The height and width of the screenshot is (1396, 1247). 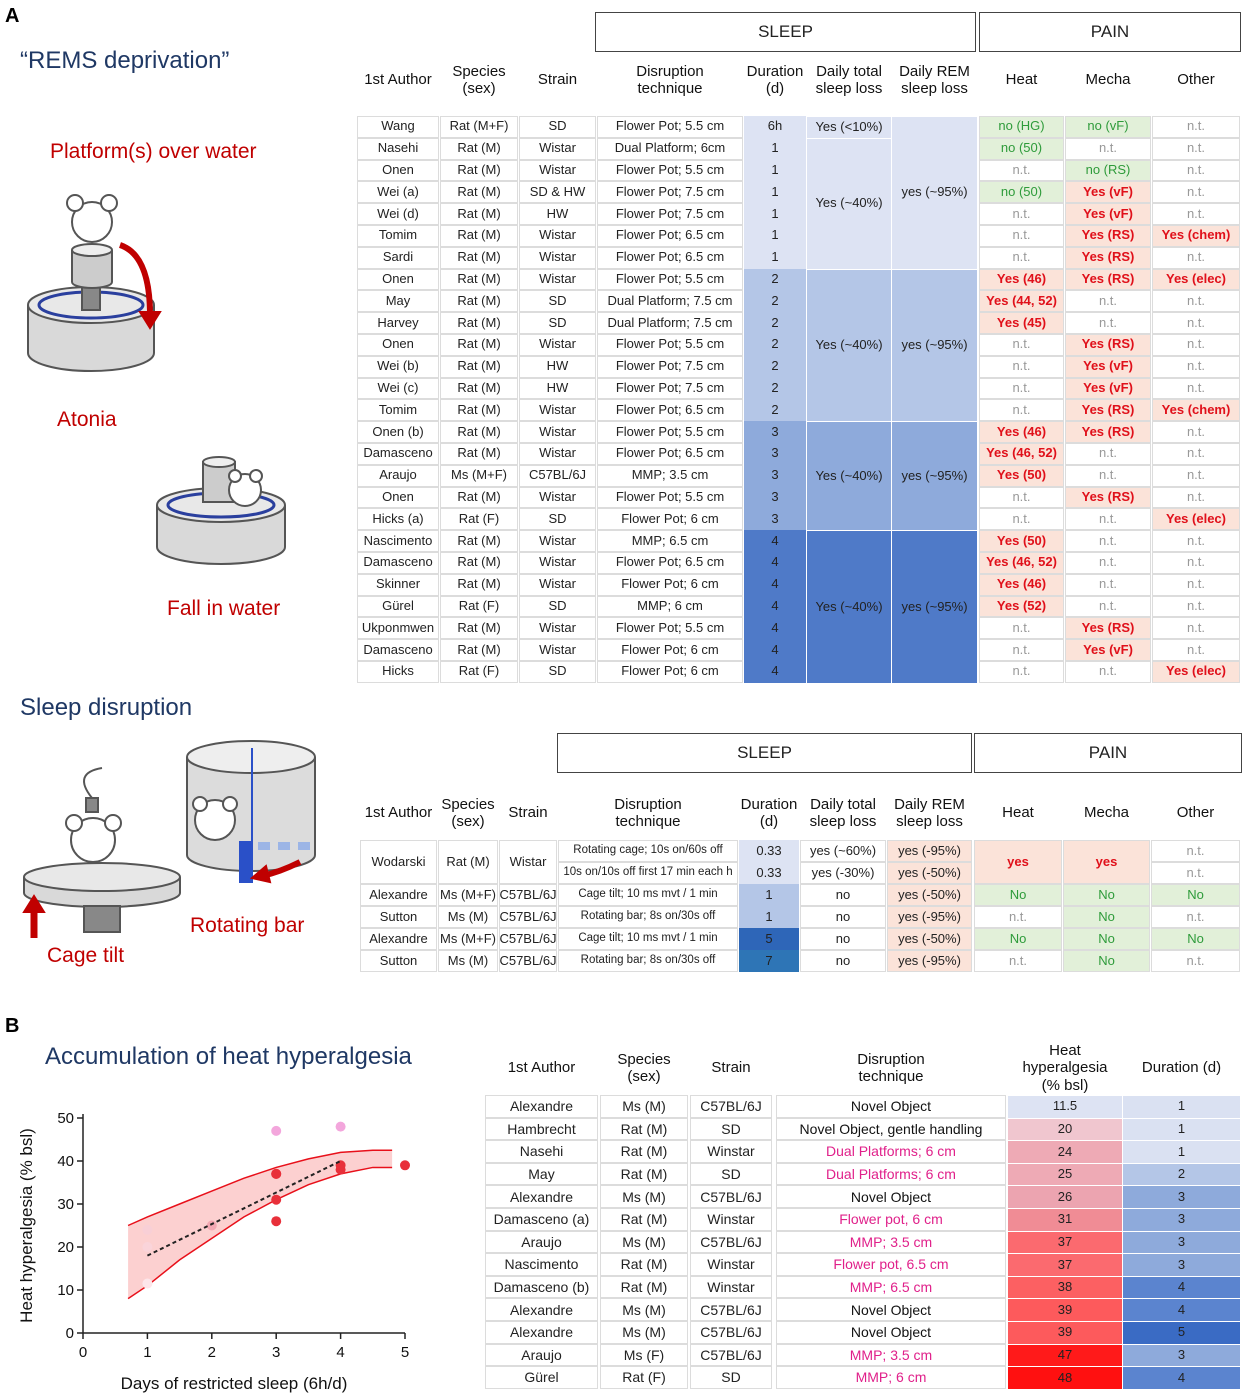 I want to click on table-cell: Tomim, so click(x=398, y=410).